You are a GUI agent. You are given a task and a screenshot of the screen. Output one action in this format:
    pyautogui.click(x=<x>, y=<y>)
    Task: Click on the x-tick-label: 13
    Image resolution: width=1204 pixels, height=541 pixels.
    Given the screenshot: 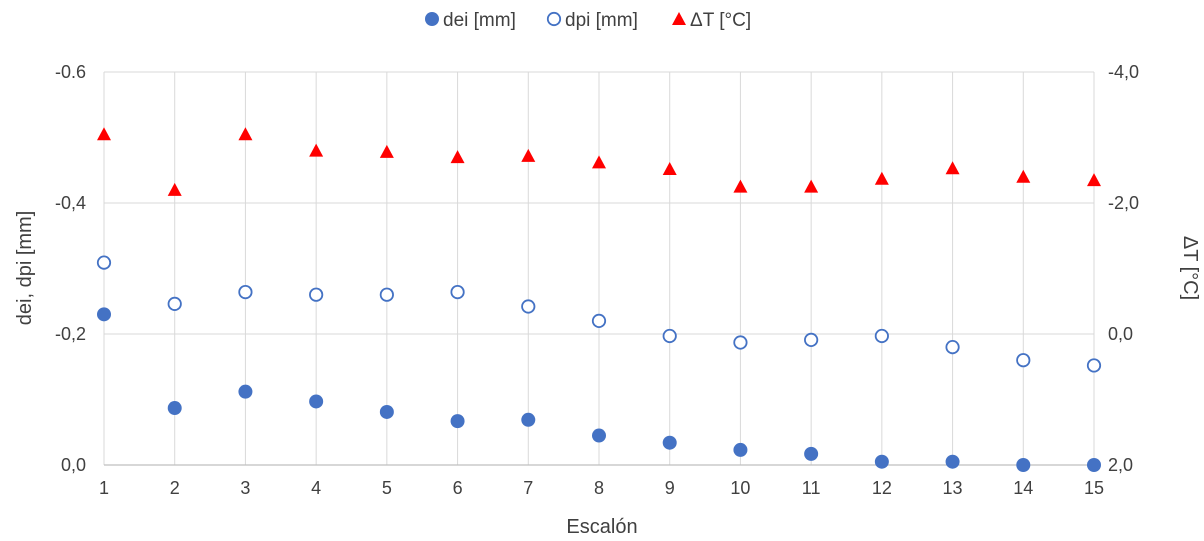 What is the action you would take?
    pyautogui.click(x=953, y=488)
    